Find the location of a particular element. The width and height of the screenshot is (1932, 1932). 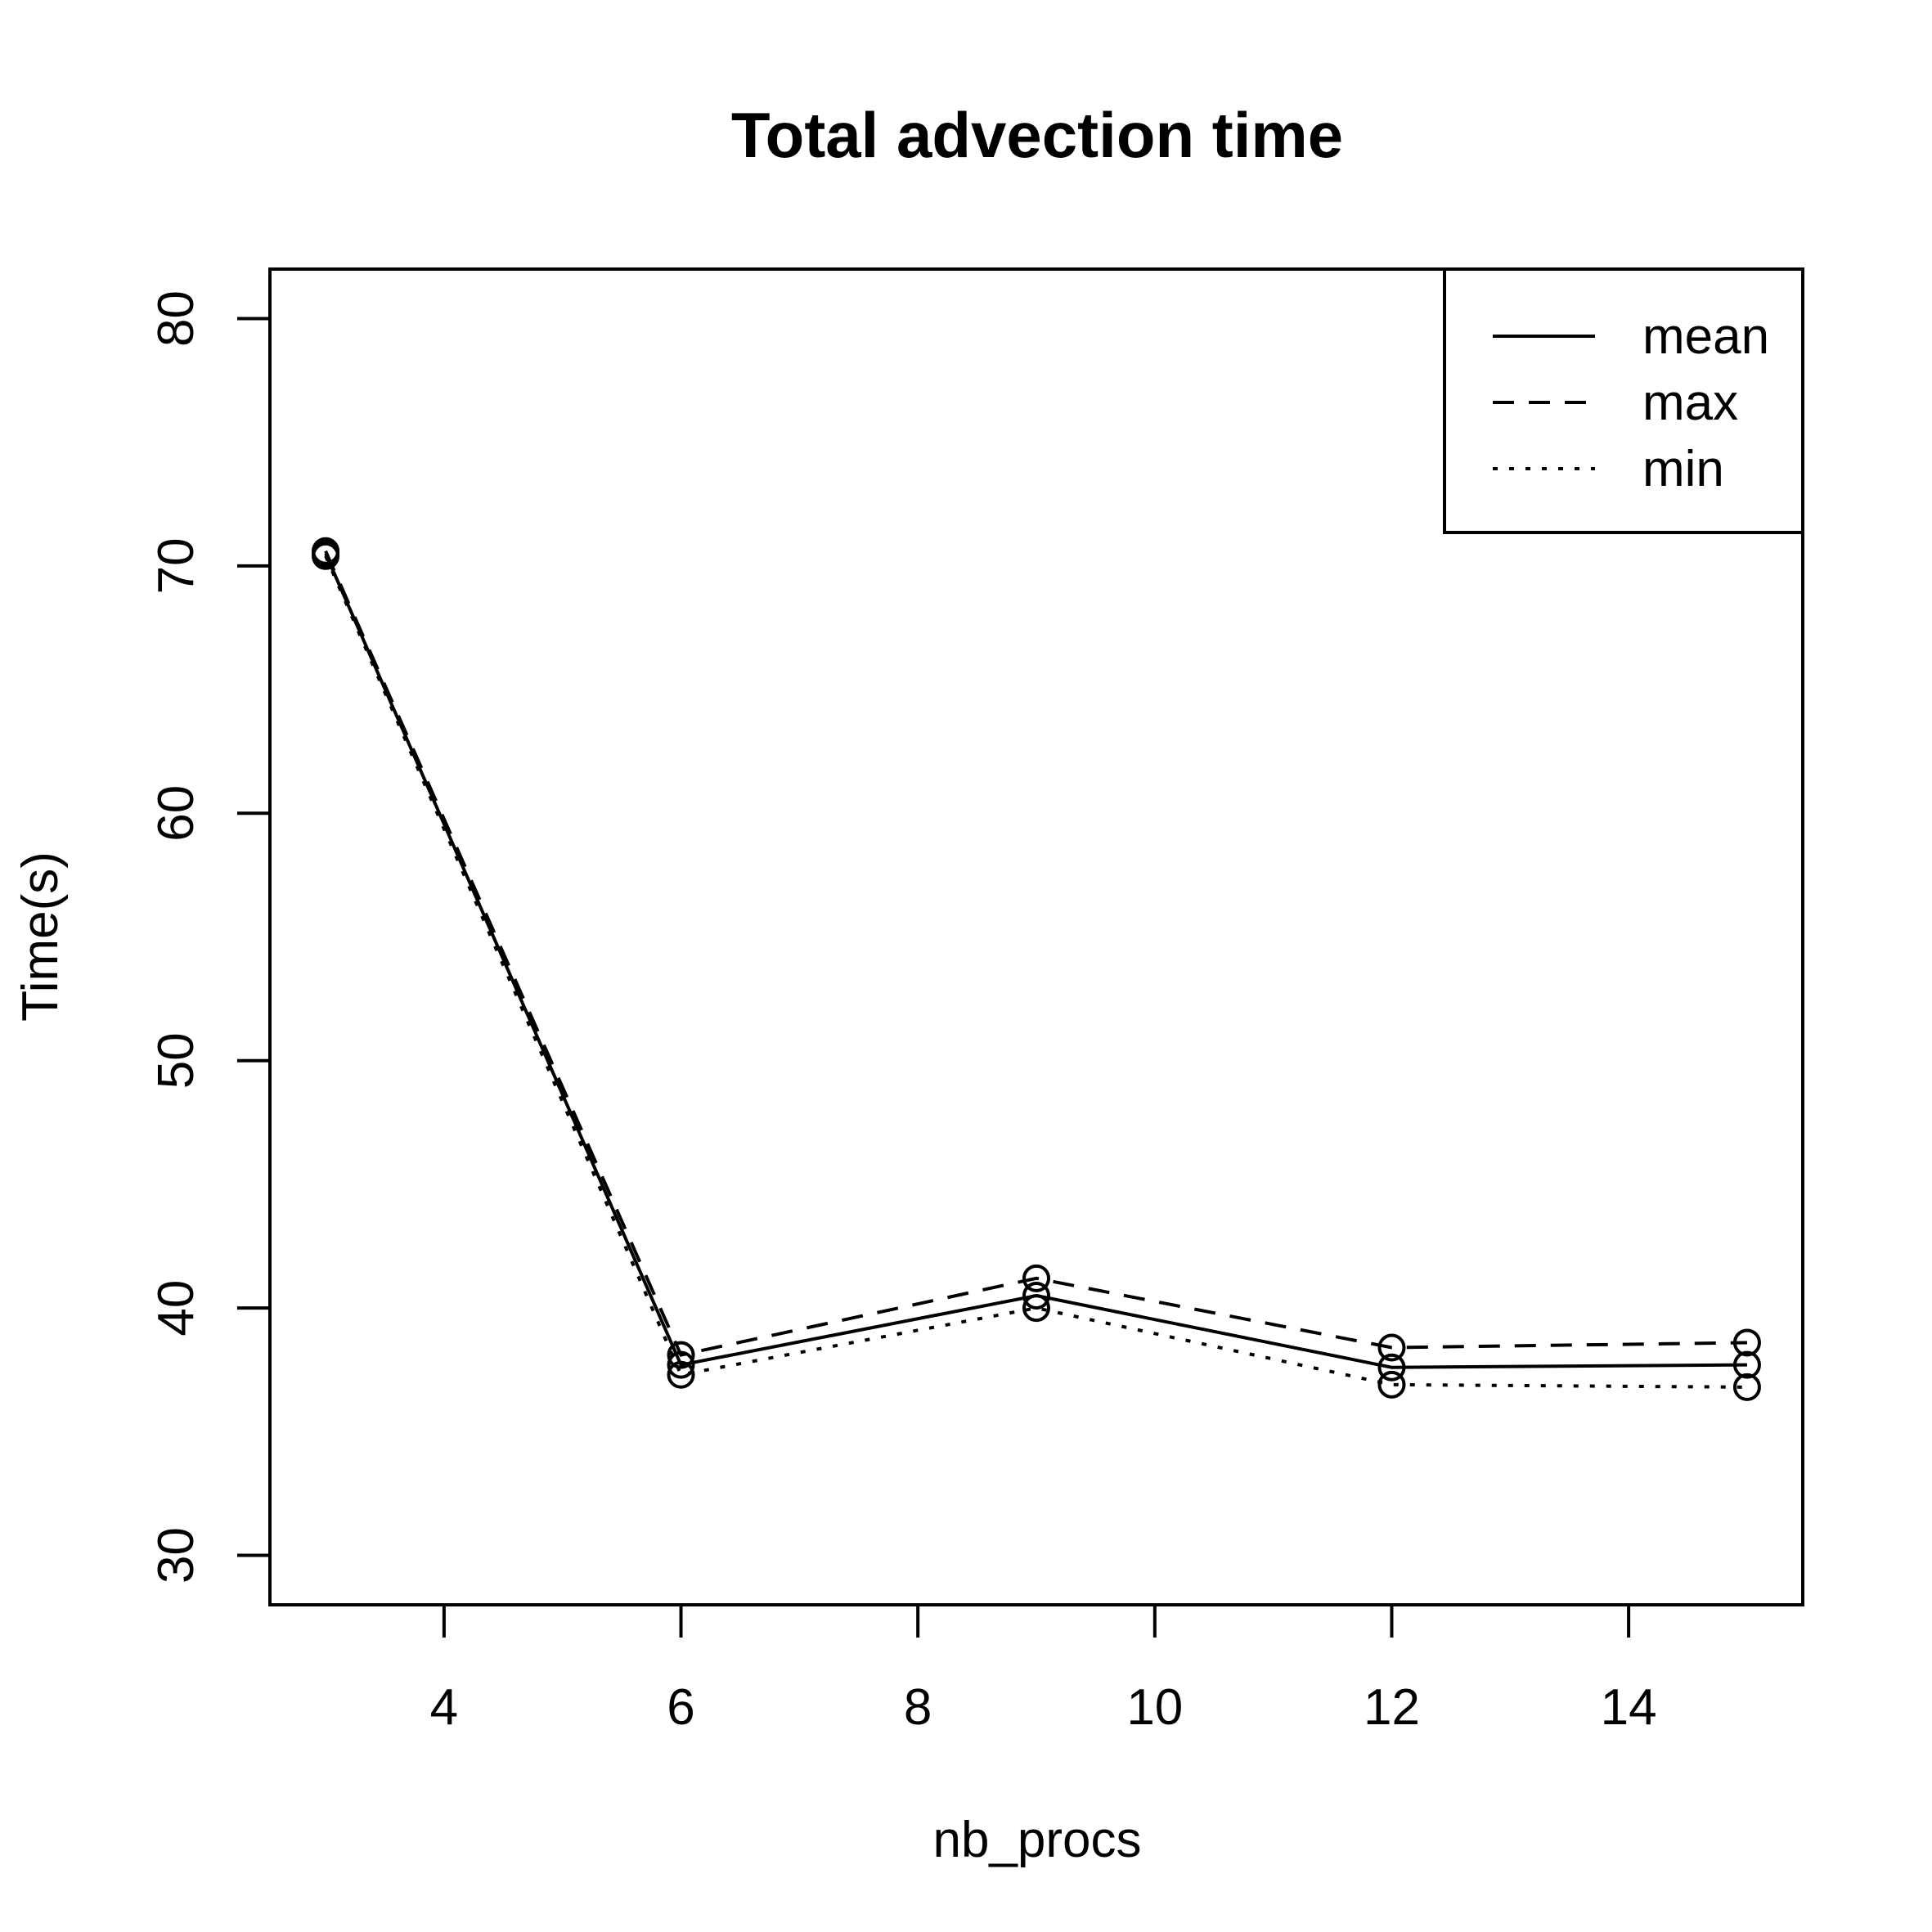

x-tick-label: 12 is located at coordinates (1392, 1707).